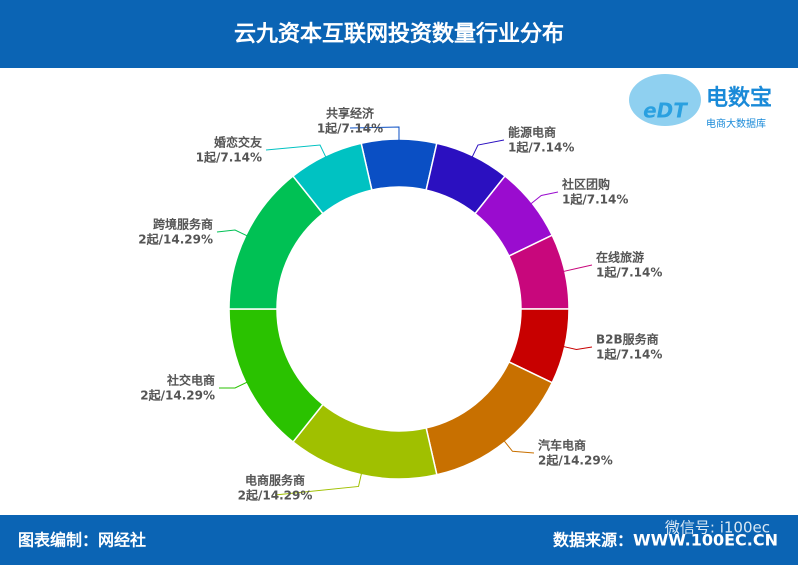 Image resolution: width=798 pixels, height=565 pixels. What do you see at coordinates (350, 113) in the screenshot?
I see `segment-label: 共享经济` at bounding box center [350, 113].